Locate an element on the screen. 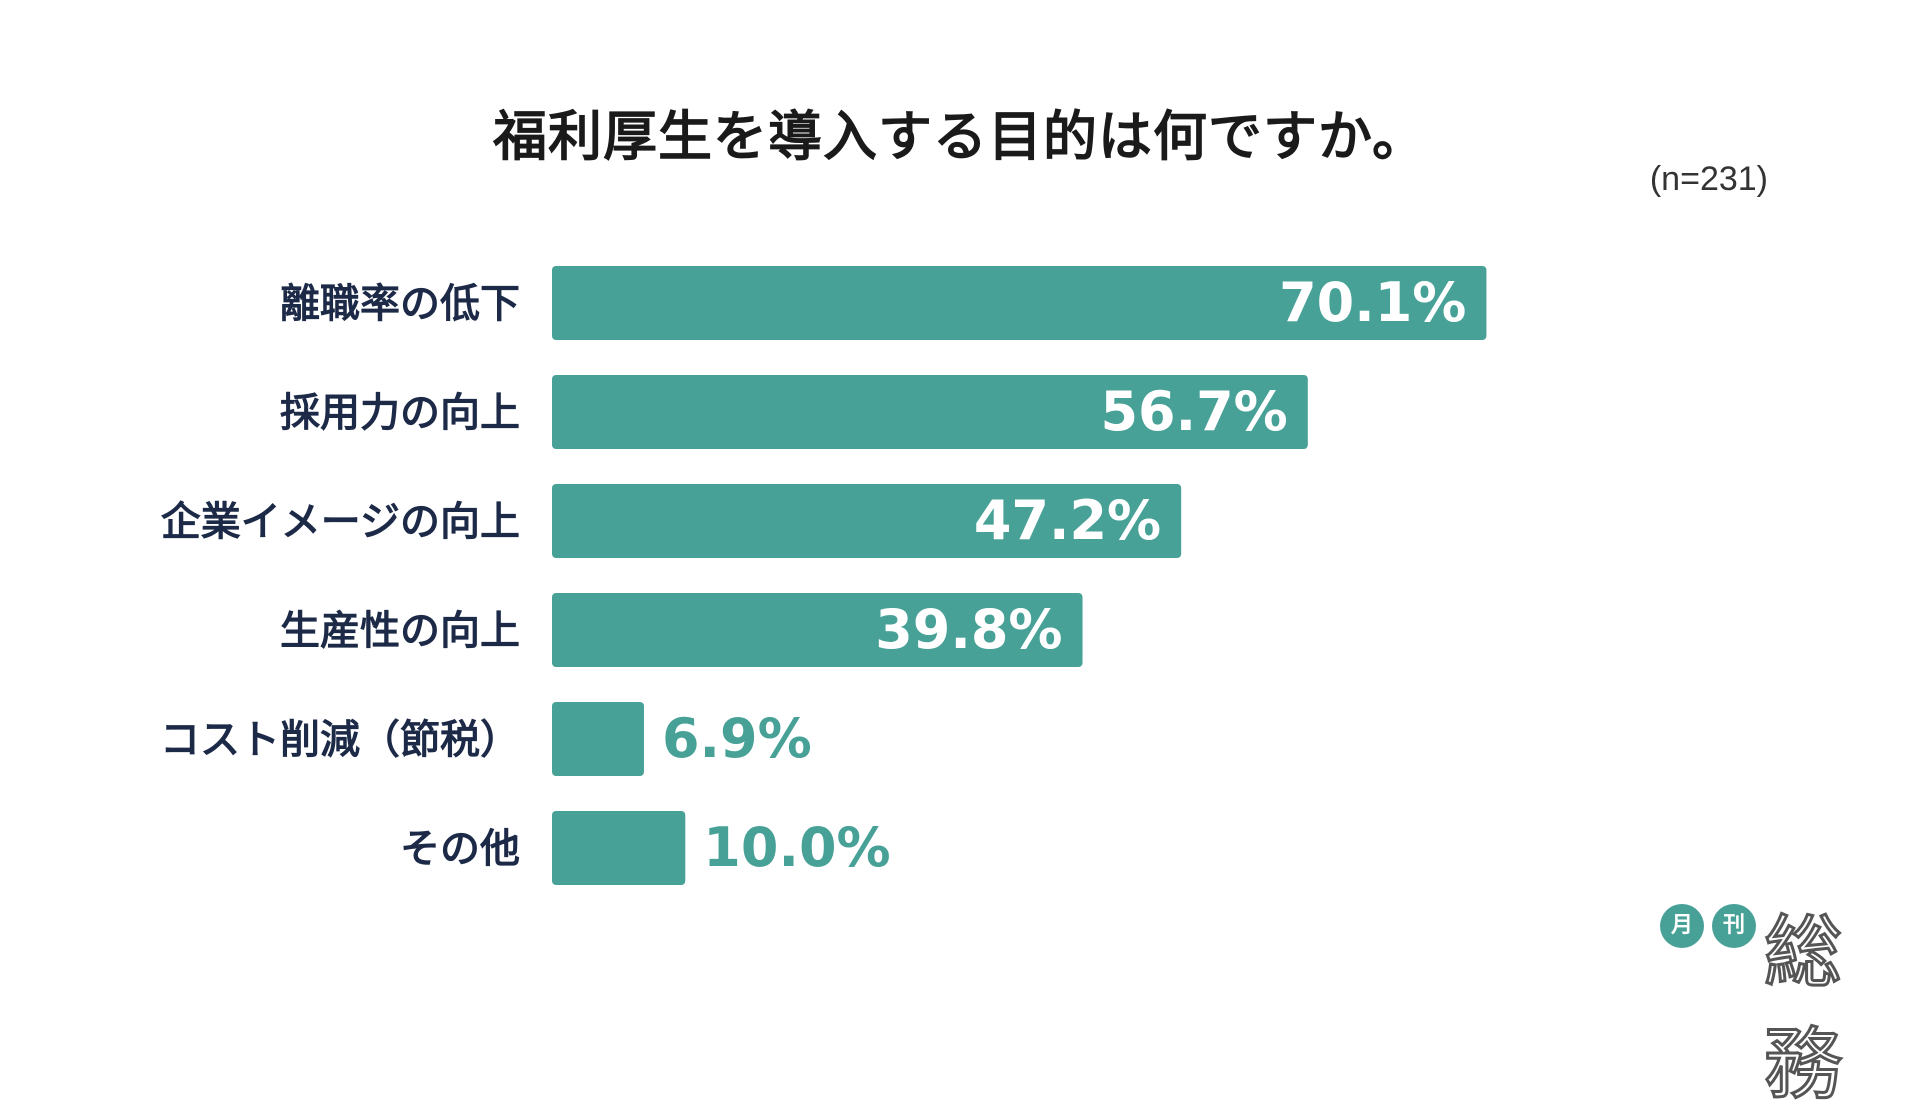 This screenshot has width=1920, height=1114. sample-size-note: (n=231) is located at coordinates (1708, 179).